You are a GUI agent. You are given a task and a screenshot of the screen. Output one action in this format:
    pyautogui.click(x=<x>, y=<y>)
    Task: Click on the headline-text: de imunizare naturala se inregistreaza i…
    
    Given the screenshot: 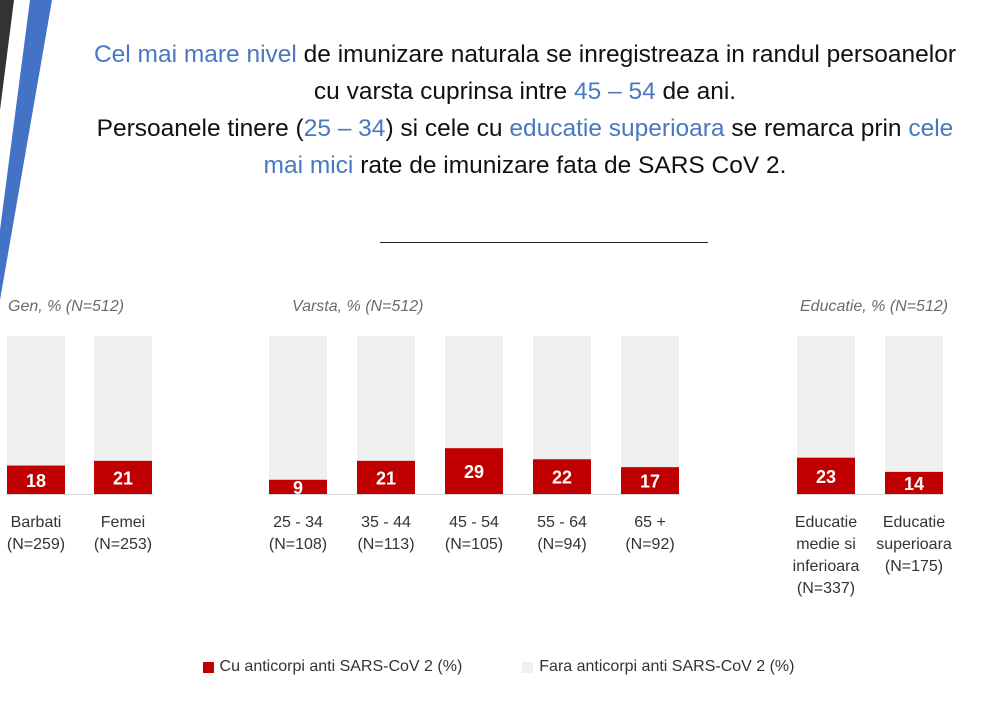 What is the action you would take?
    pyautogui.click(x=626, y=73)
    